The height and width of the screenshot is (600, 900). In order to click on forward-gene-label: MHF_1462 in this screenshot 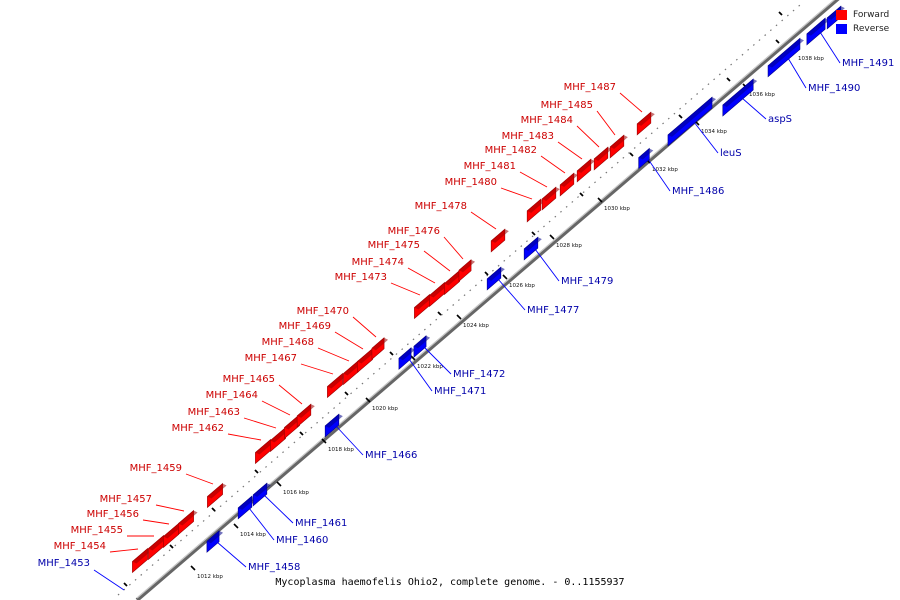, I will do `click(198, 428)`.